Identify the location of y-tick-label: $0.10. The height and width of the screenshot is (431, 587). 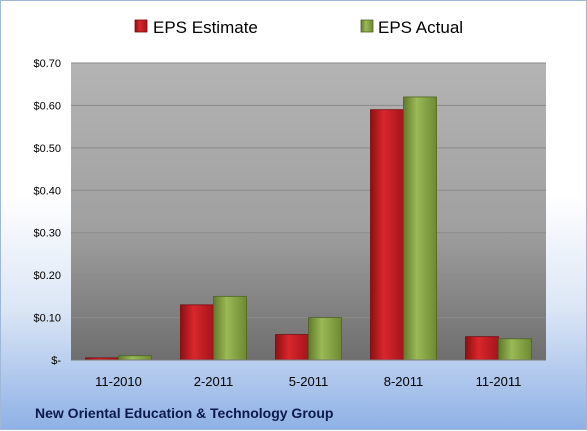
(47, 319).